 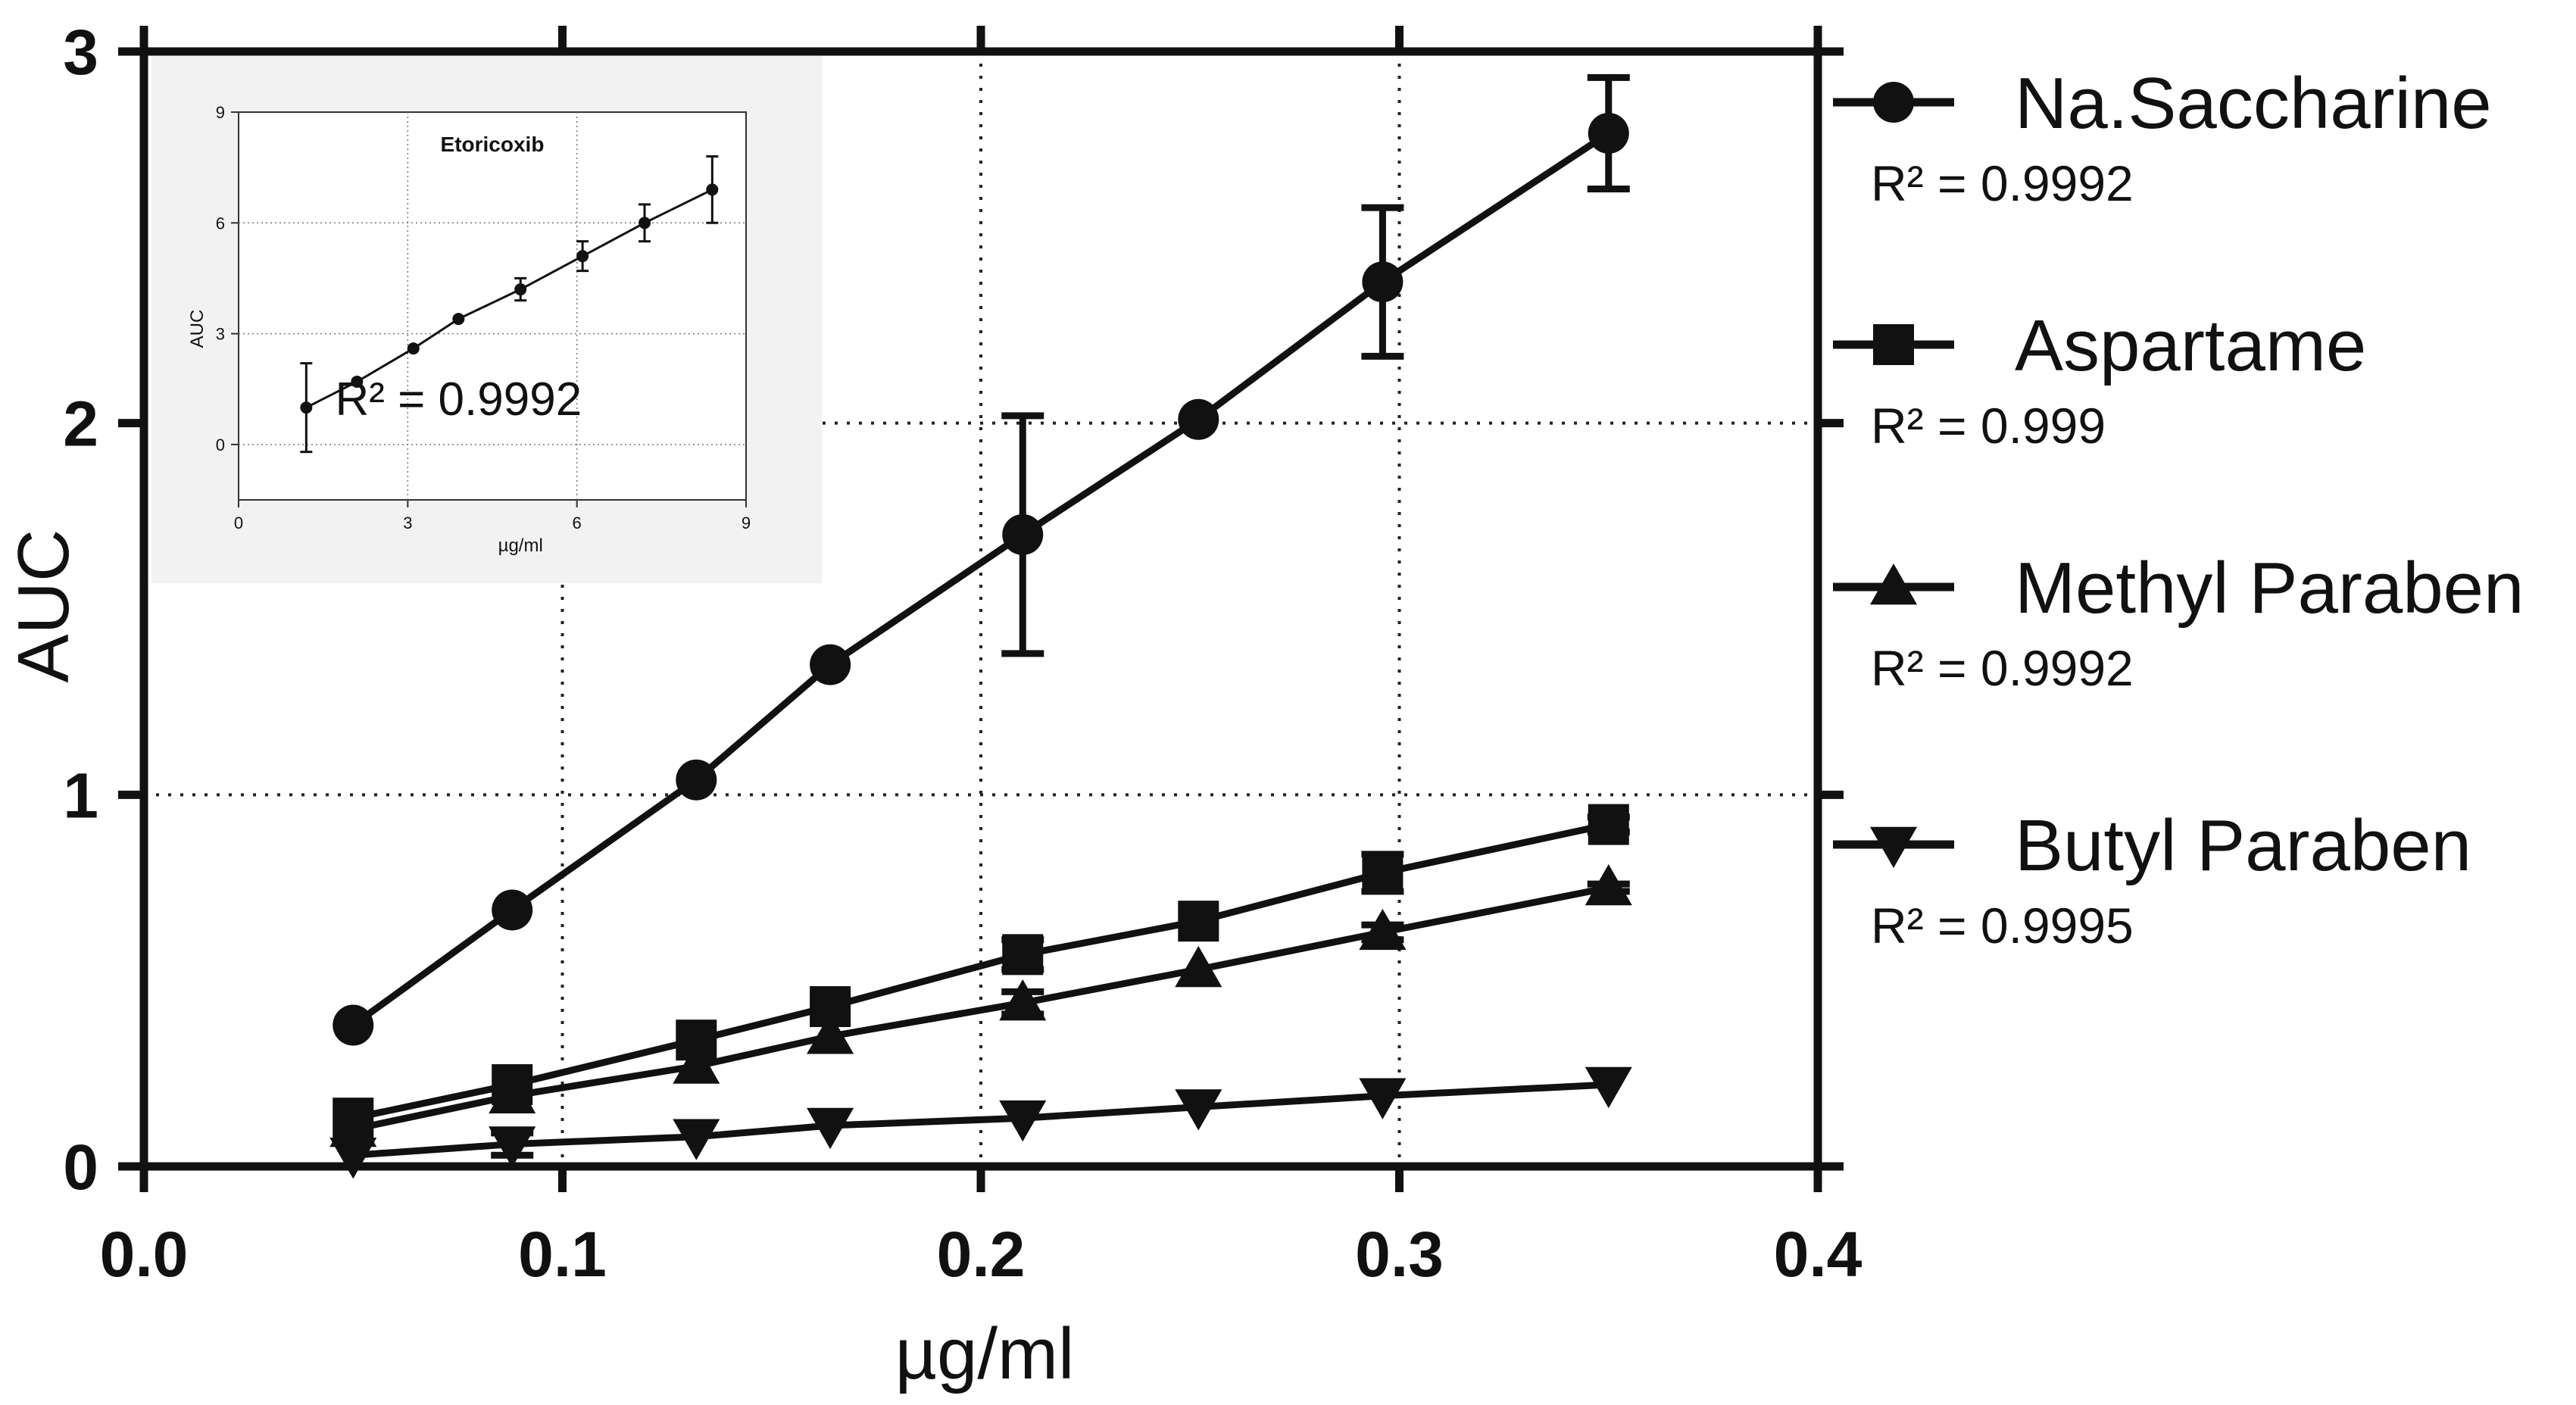 What do you see at coordinates (493, 145) in the screenshot?
I see `inset-title: Etoricoxib` at bounding box center [493, 145].